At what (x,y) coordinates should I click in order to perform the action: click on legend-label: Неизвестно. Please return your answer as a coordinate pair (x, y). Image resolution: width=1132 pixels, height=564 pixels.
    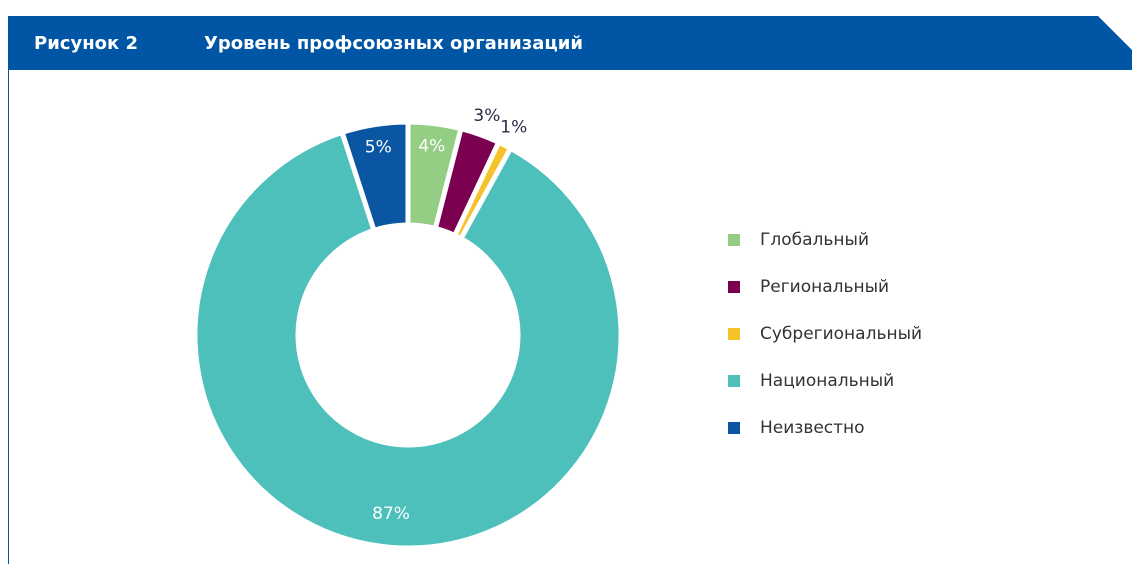
    Looking at the image, I should click on (812, 428).